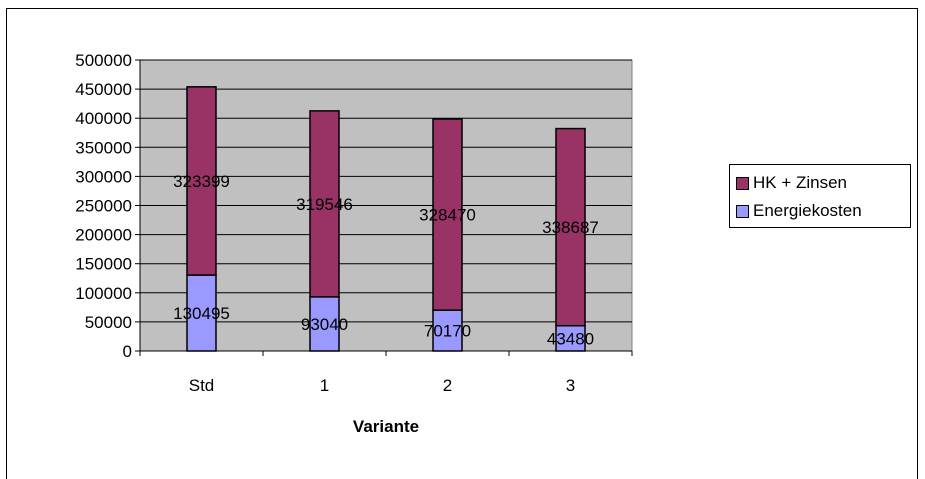  Describe the element at coordinates (103, 118) in the screenshot. I see `y-tick-label: 400000` at that location.